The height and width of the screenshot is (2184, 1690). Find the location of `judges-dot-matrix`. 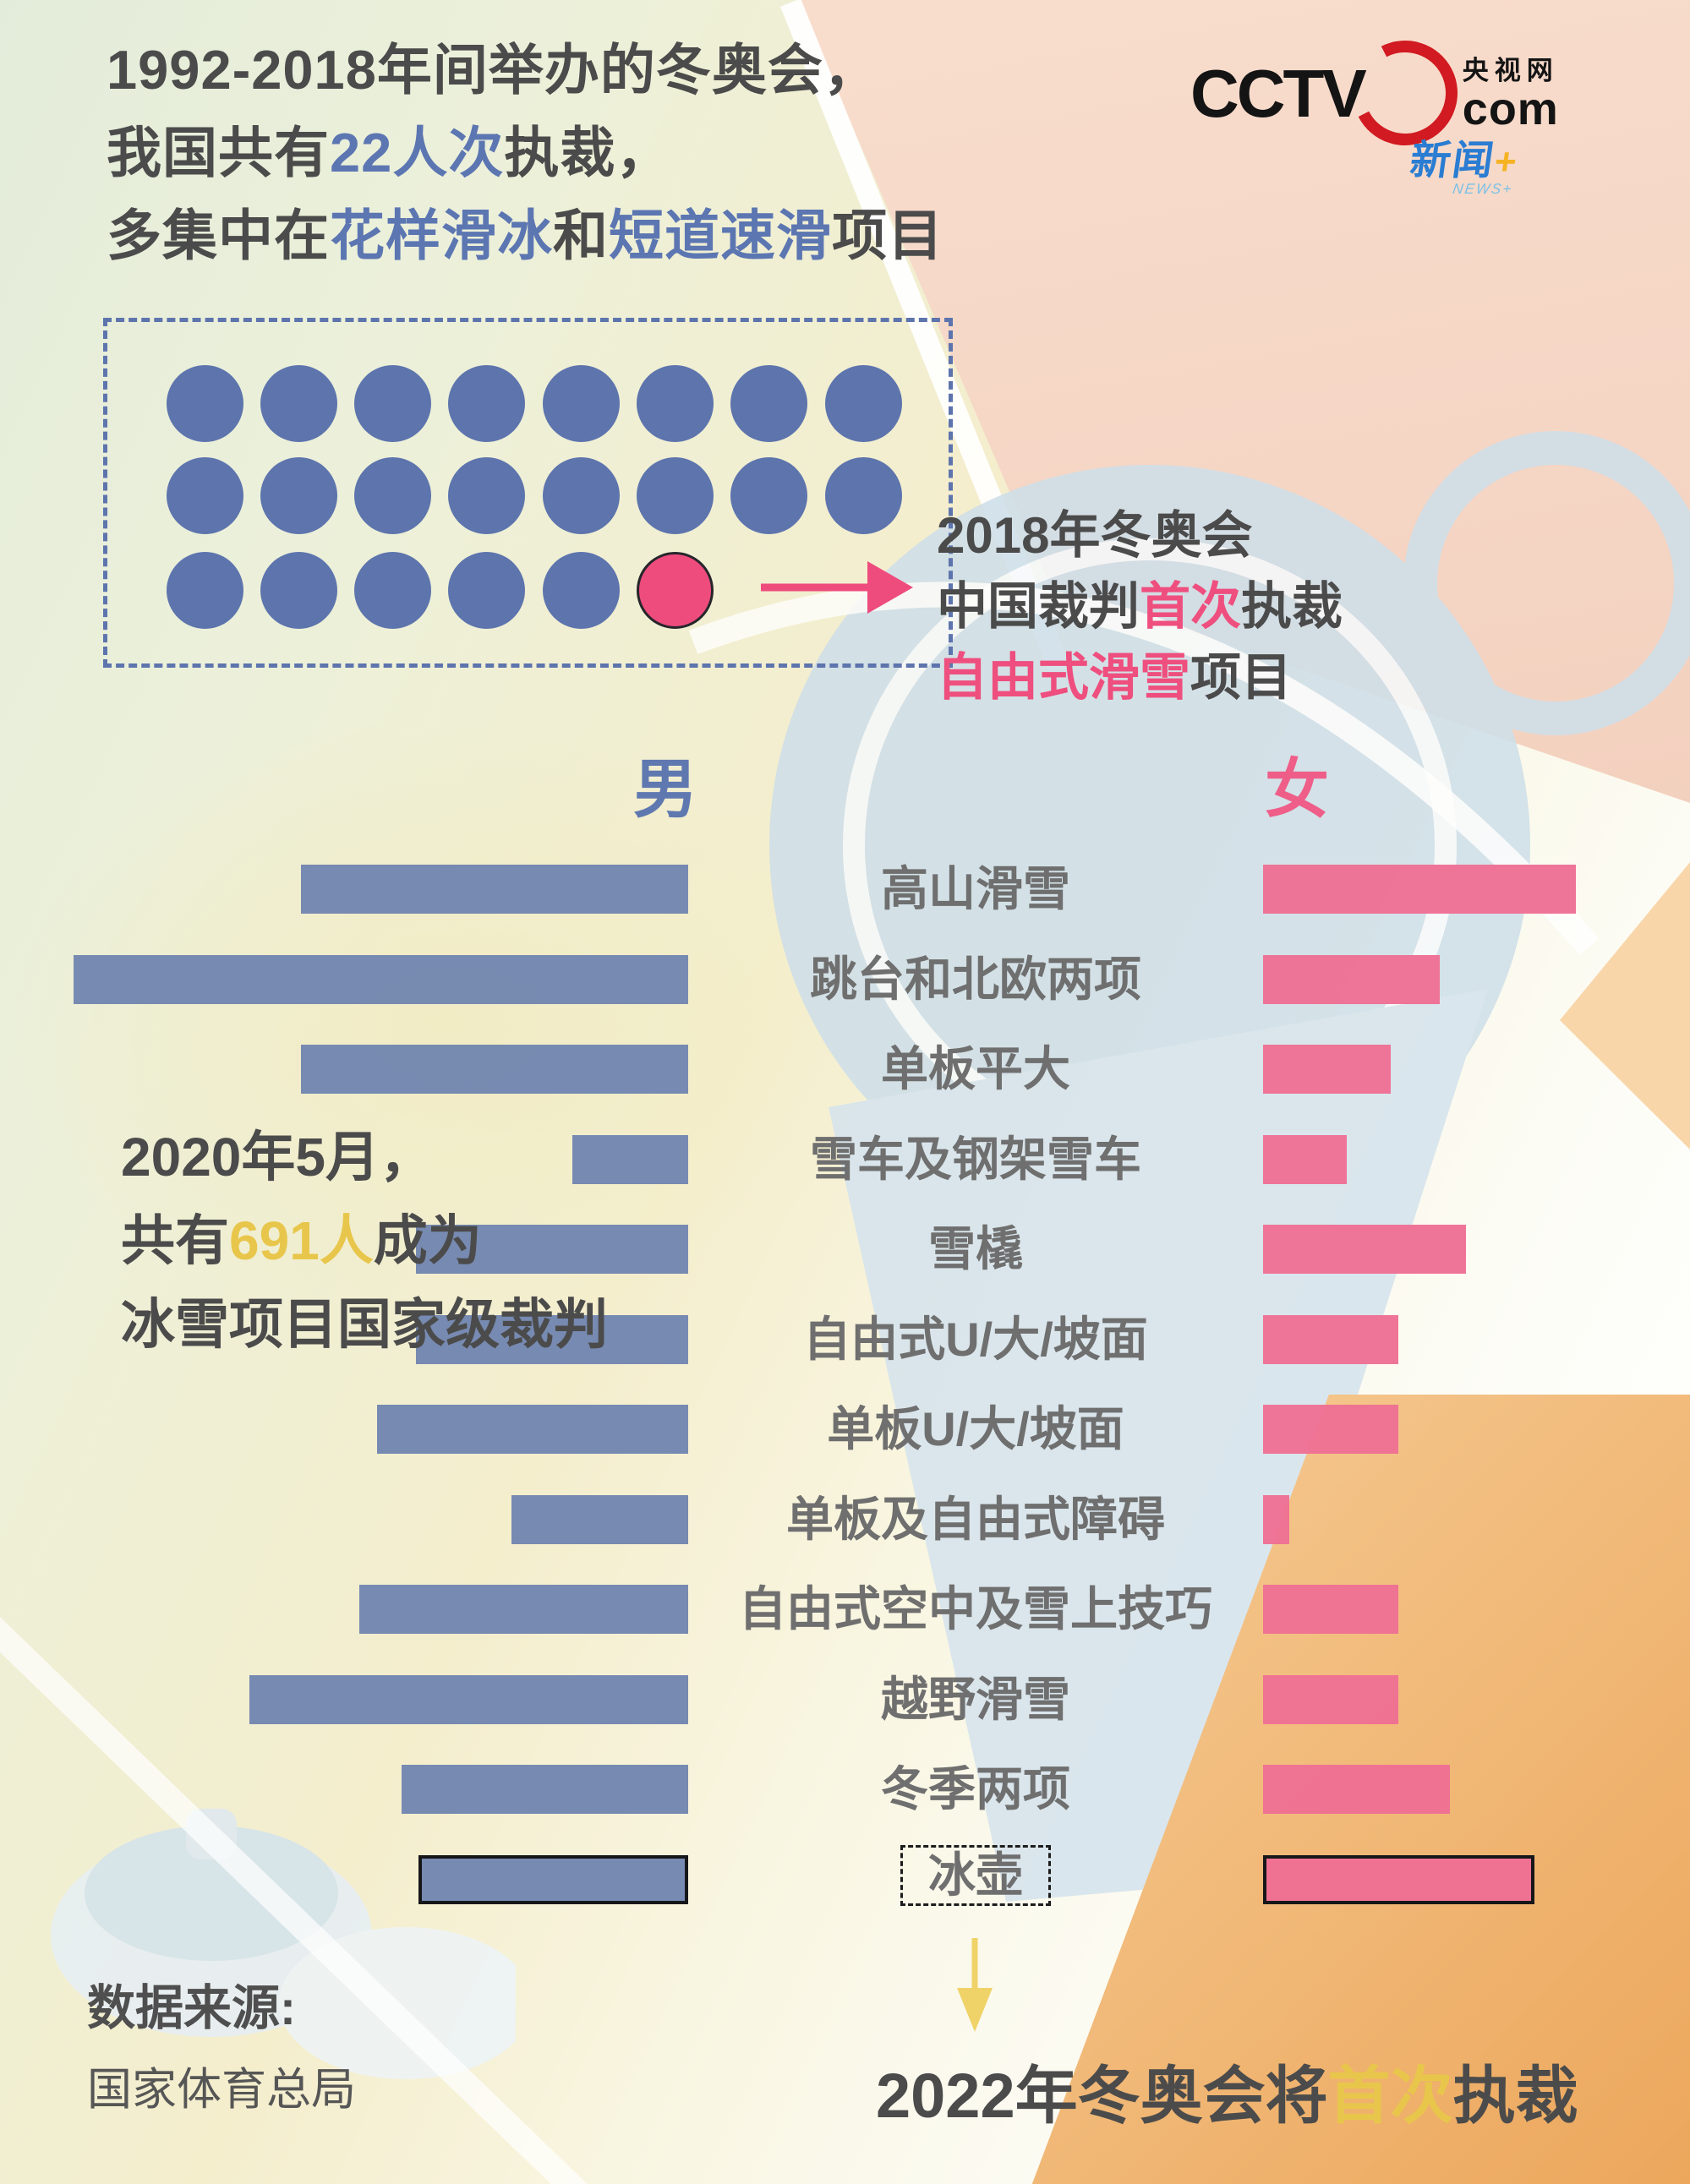

judges-dot-matrix is located at coordinates (528, 493).